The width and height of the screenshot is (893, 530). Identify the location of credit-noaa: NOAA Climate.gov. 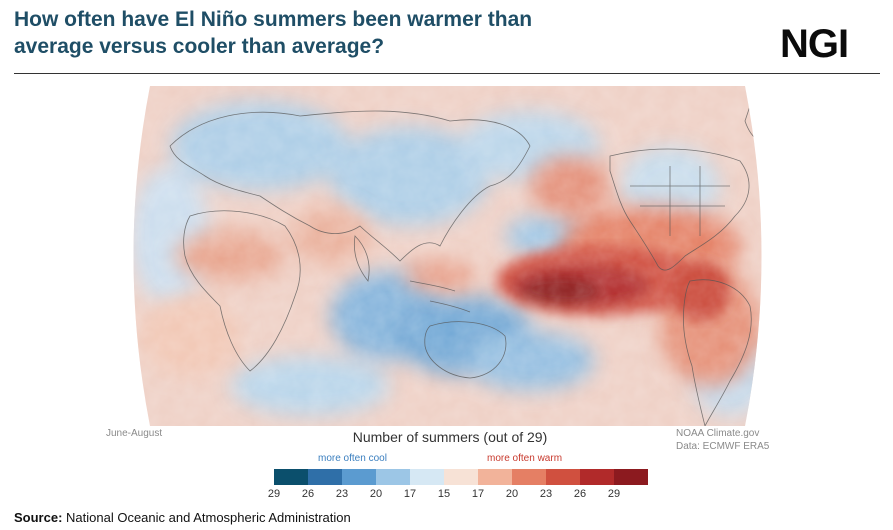
(718, 433).